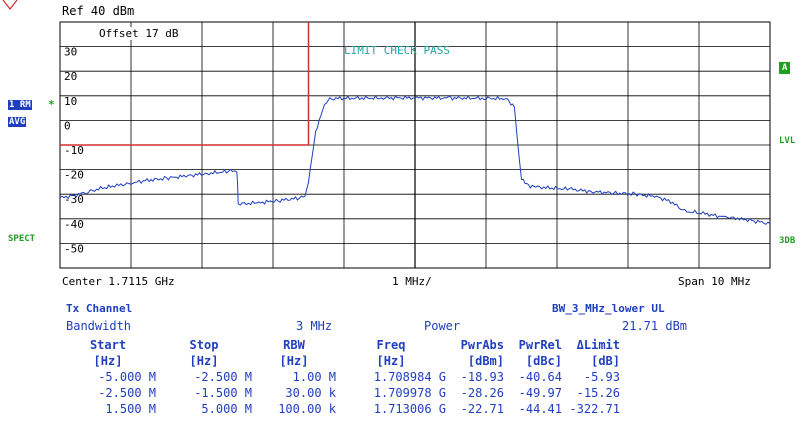 The height and width of the screenshot is (428, 803). I want to click on spect-label: SPECT, so click(22, 239).